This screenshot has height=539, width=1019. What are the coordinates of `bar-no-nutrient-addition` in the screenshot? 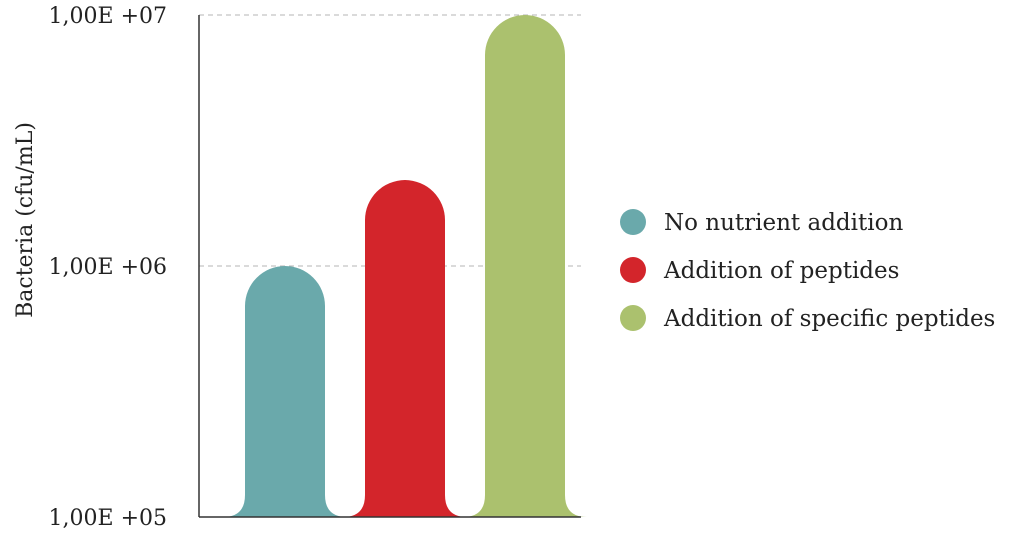 It's located at (285, 391).